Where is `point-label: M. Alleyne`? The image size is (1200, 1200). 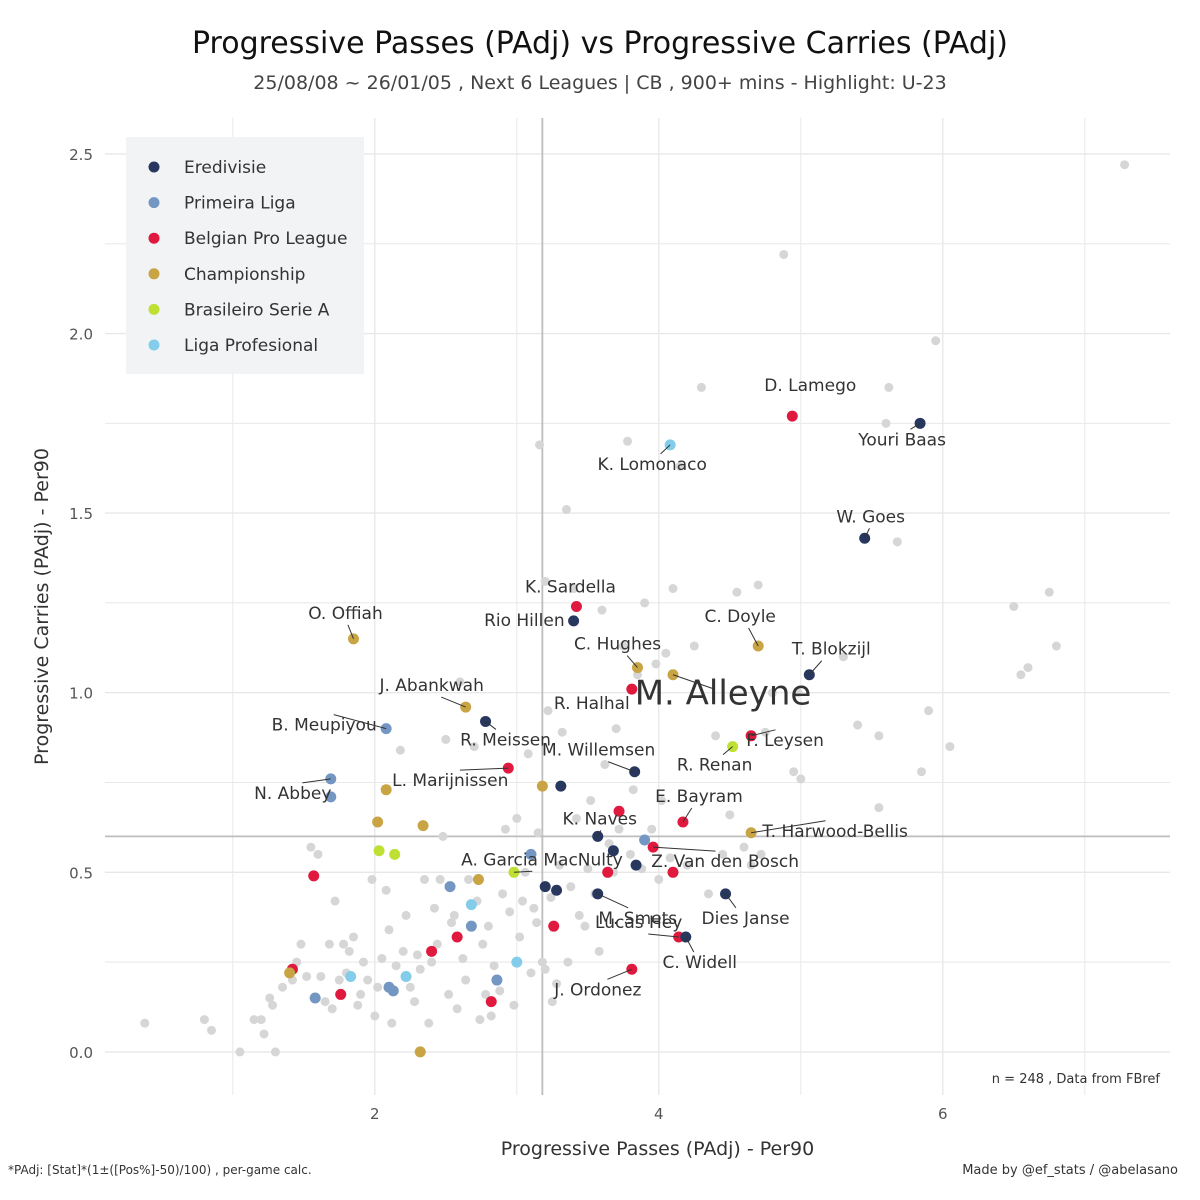 point-label: M. Alleyne is located at coordinates (723, 694).